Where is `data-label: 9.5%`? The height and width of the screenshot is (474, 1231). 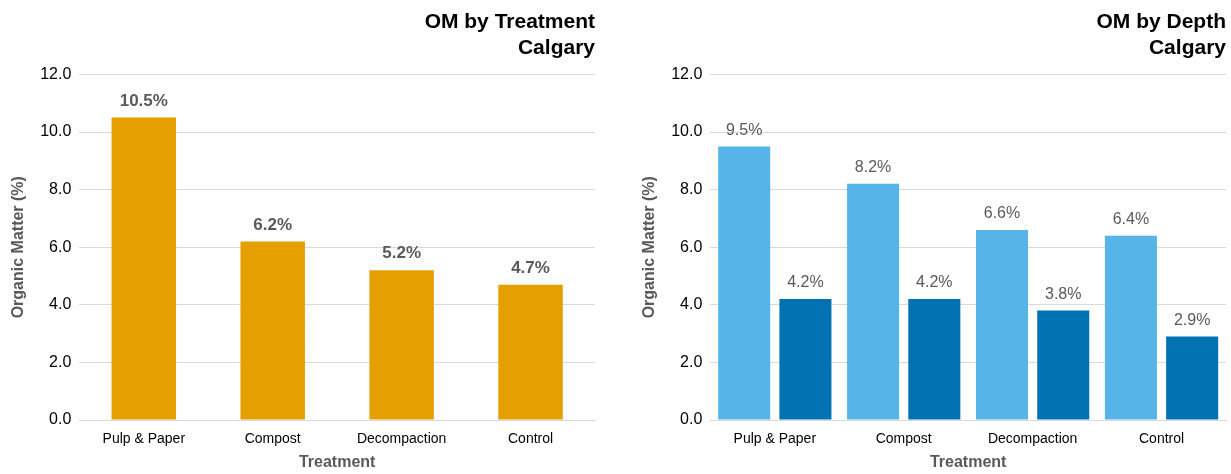 data-label: 9.5% is located at coordinates (744, 129).